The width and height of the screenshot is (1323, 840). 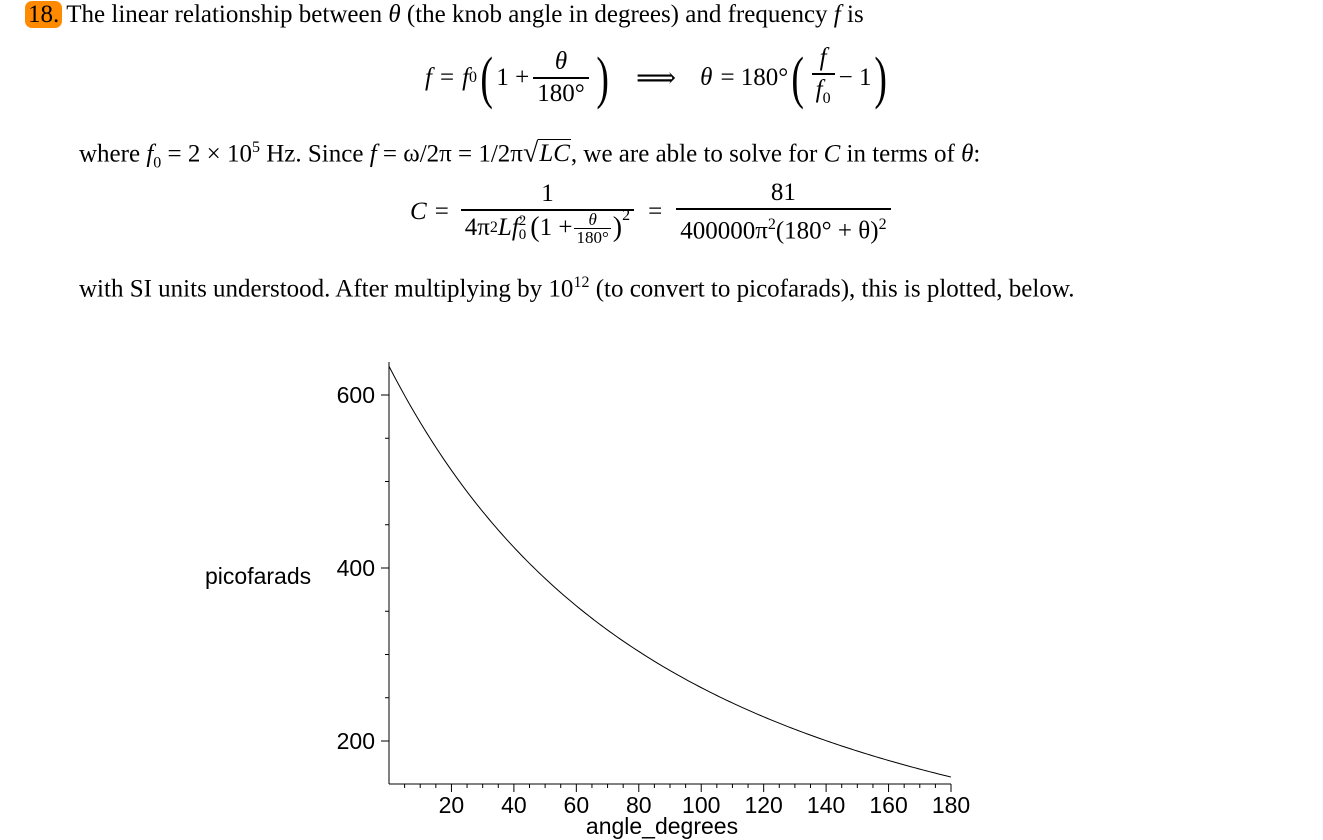 What do you see at coordinates (819, 89) in the screenshot?
I see `eq1-frac-f0: f` at bounding box center [819, 89].